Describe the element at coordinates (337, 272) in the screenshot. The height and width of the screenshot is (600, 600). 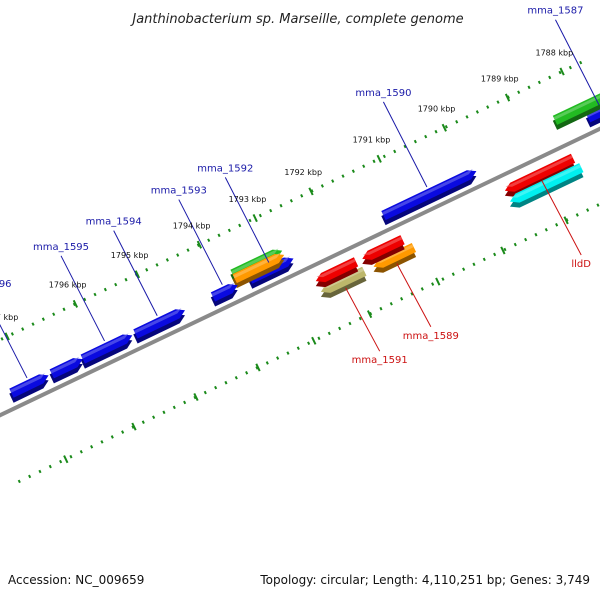
I see `gene-mma_1591b` at that location.